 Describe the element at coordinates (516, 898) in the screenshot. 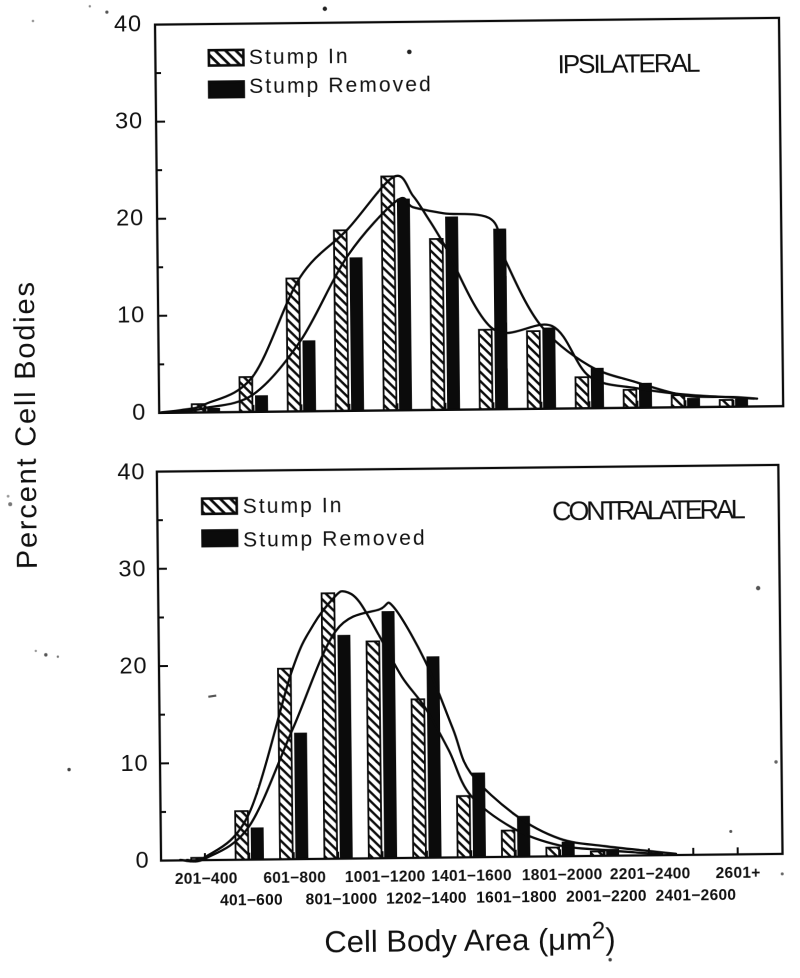

I see `svg-text: 1601−1800` at that location.